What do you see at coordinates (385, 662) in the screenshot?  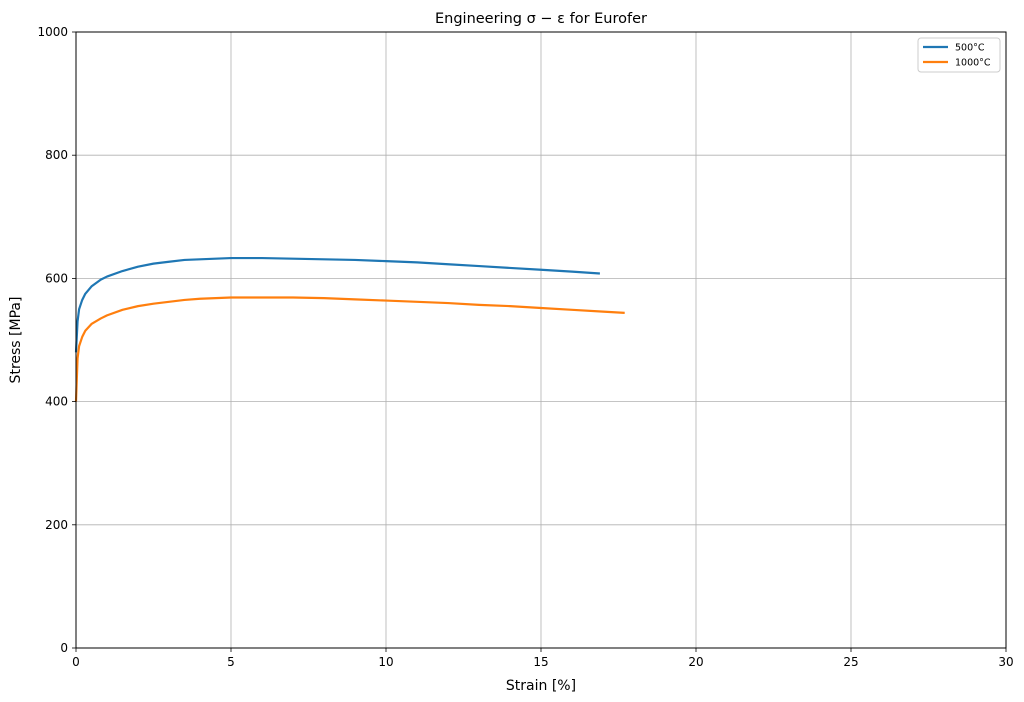 I see `x-tick-label: 10` at bounding box center [385, 662].